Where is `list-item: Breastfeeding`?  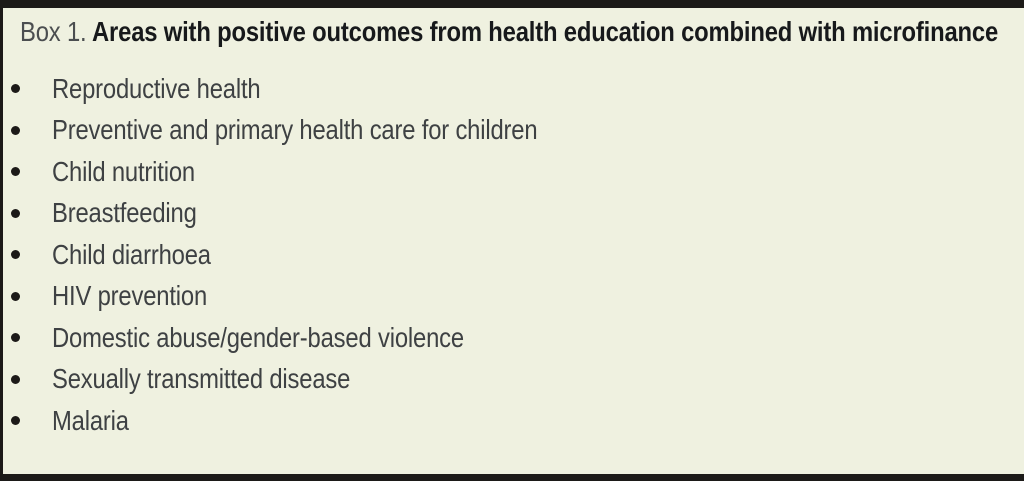
list-item: Breastfeeding is located at coordinates (513, 214).